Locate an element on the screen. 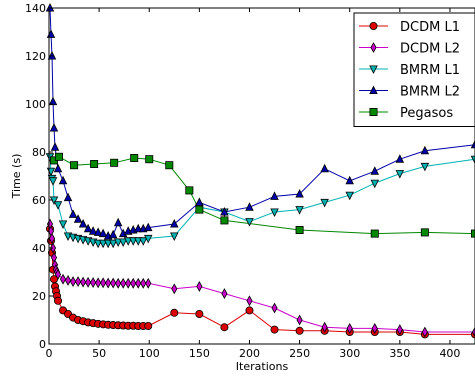 This screenshot has height=379, width=475. x-tick-label: 200 is located at coordinates (249, 353).